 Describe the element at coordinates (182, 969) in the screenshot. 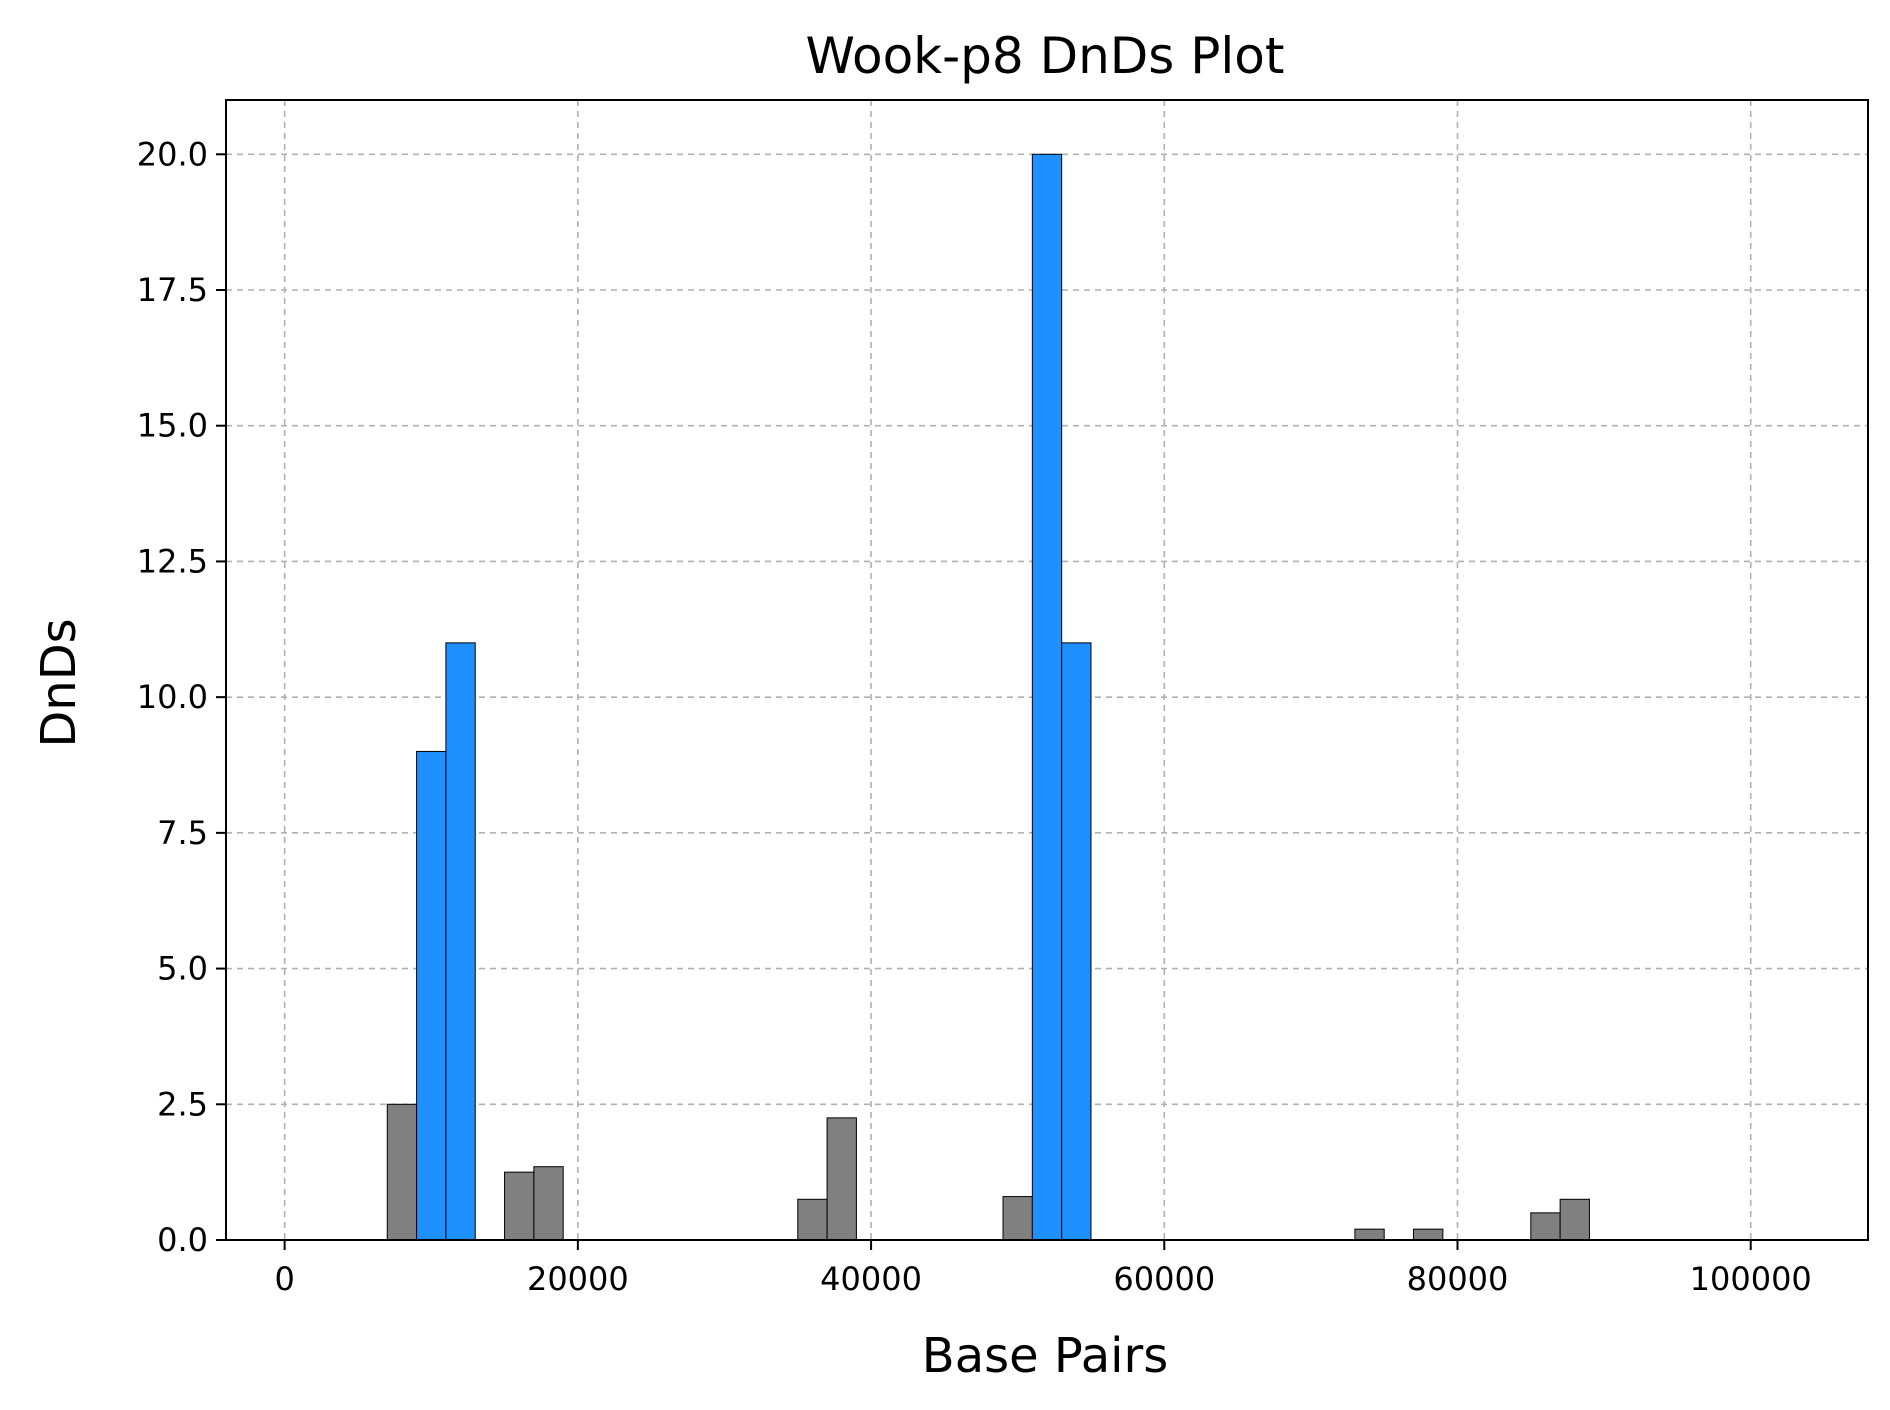

I see `y-tick-label: 5.0` at that location.